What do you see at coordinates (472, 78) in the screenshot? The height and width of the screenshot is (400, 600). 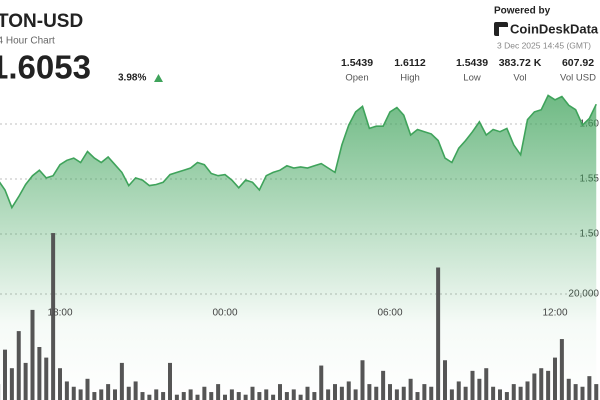 I see `stat-label: Low` at bounding box center [472, 78].